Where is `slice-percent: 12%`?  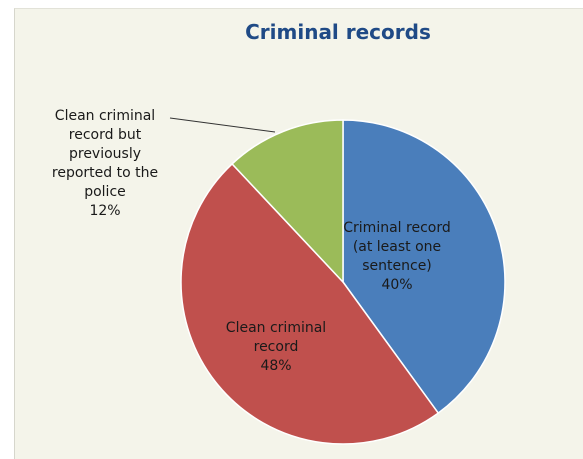
slice-percent: 12% is located at coordinates (104, 211).